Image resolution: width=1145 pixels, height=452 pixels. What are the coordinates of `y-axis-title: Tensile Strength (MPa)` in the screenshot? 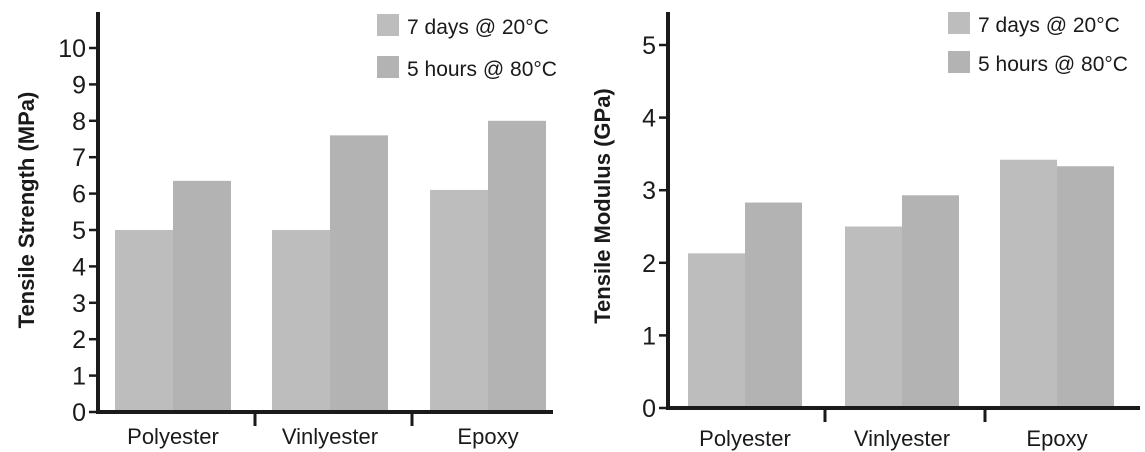 It's located at (26, 210).